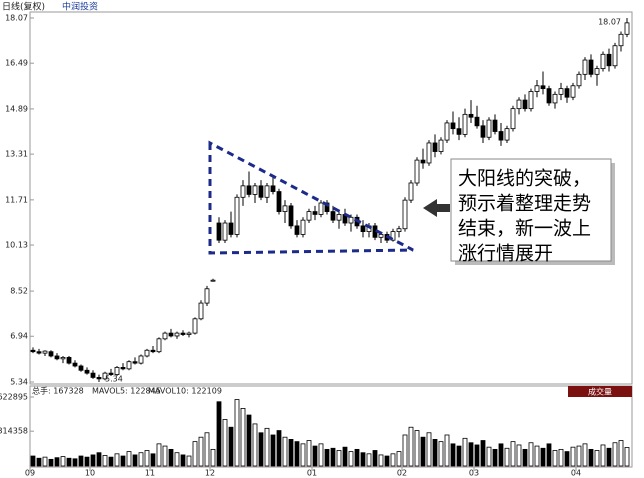 The height and width of the screenshot is (478, 644). What do you see at coordinates (16, 18) in the screenshot?
I see `y-tick-label: 18.07` at bounding box center [16, 18].